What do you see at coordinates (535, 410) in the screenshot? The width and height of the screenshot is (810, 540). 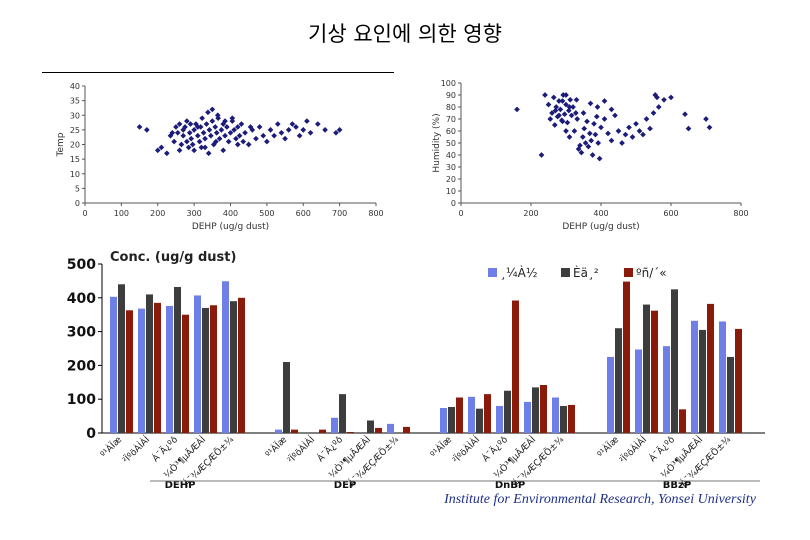 I see `bar-dnbp-series2` at bounding box center [535, 410].